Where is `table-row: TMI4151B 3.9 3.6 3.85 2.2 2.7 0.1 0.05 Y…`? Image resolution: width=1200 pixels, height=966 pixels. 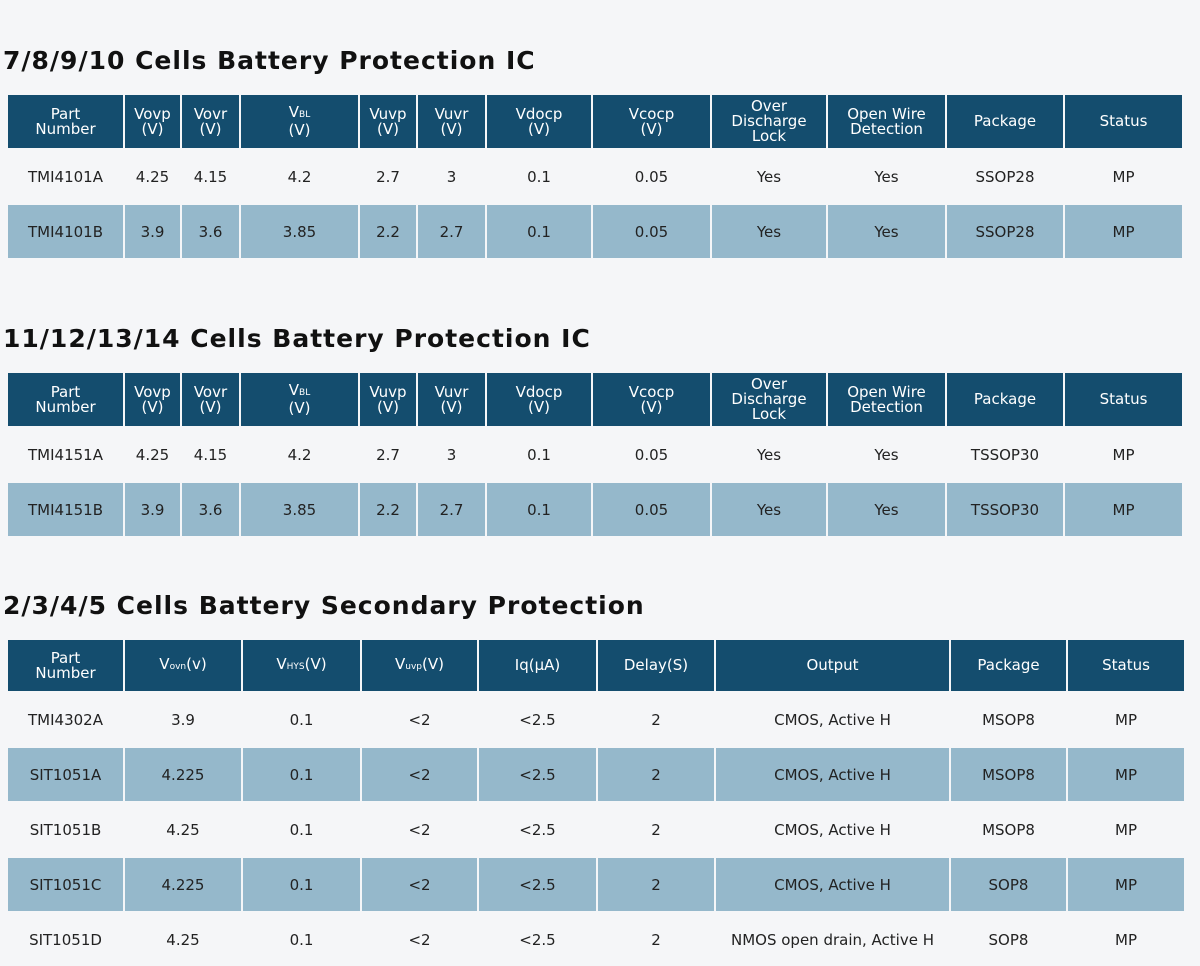 table-row: TMI4151B 3.9 3.6 3.85 2.2 2.7 0.1 0.05 Y… is located at coordinates (595, 509).